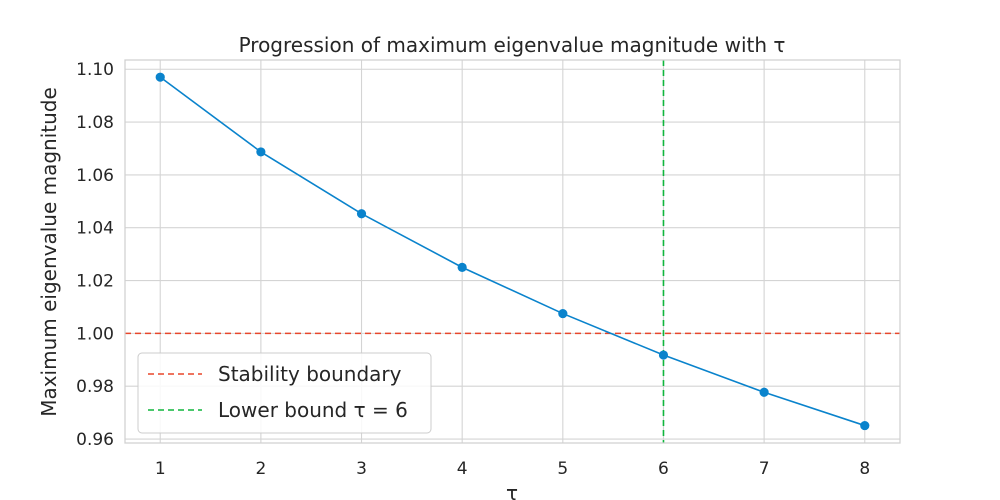  I want to click on y-tick-label: 1.08, so click(95, 123).